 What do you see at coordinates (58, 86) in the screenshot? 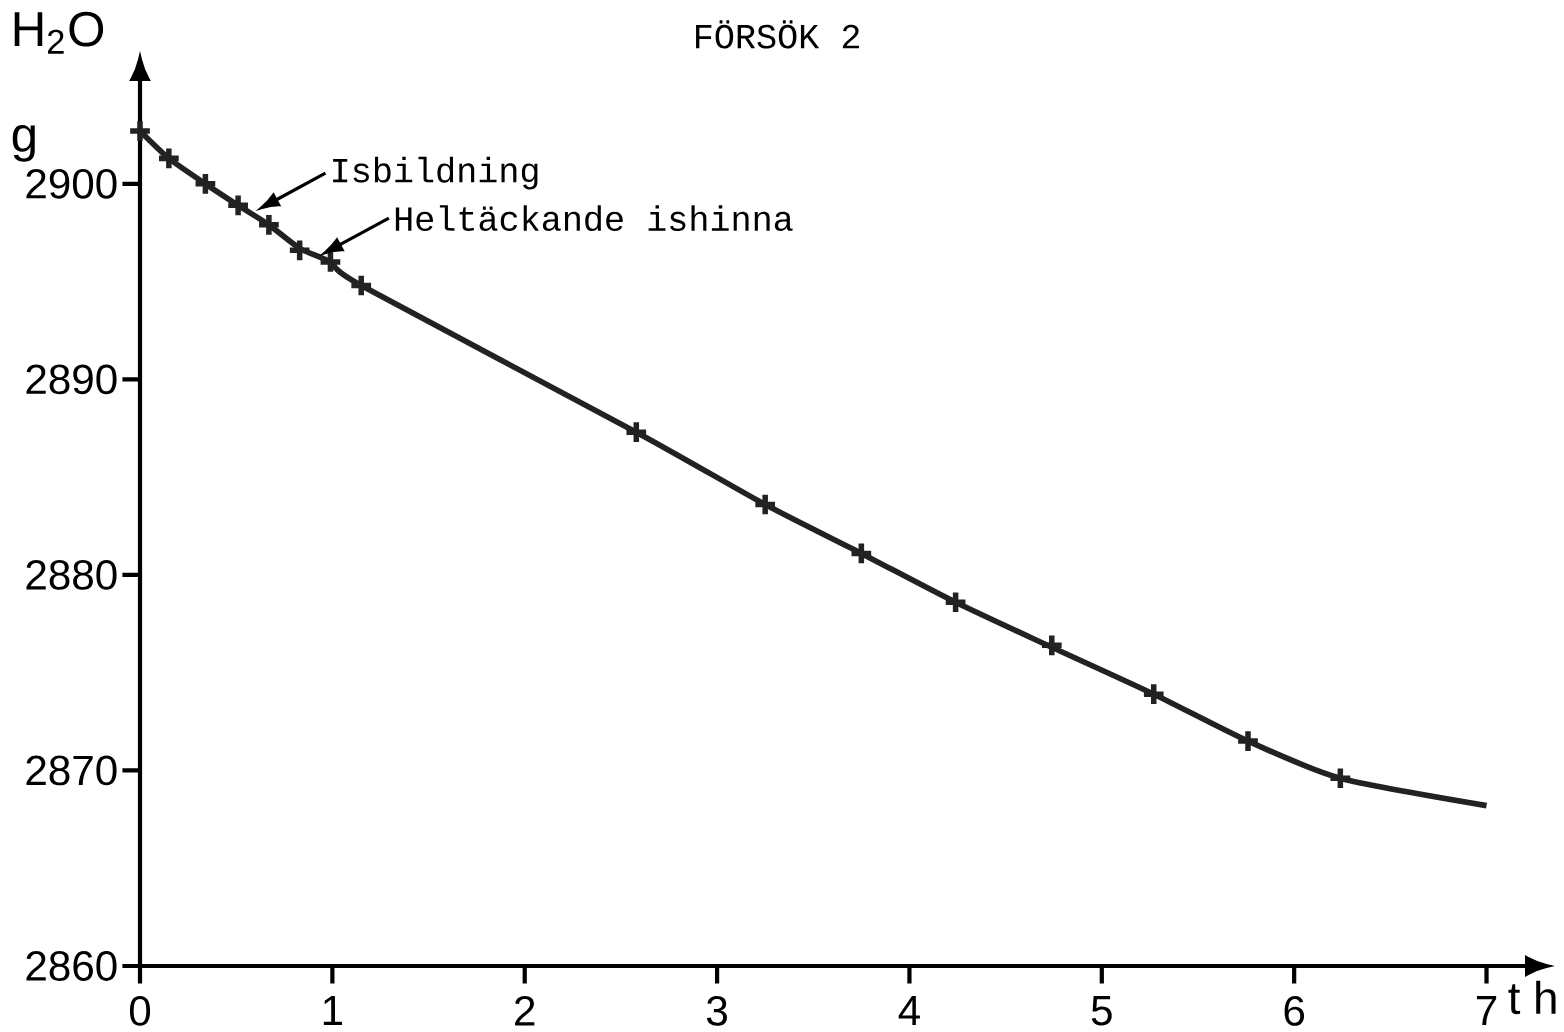
I see `text: H$_{2}$O g` at bounding box center [58, 86].